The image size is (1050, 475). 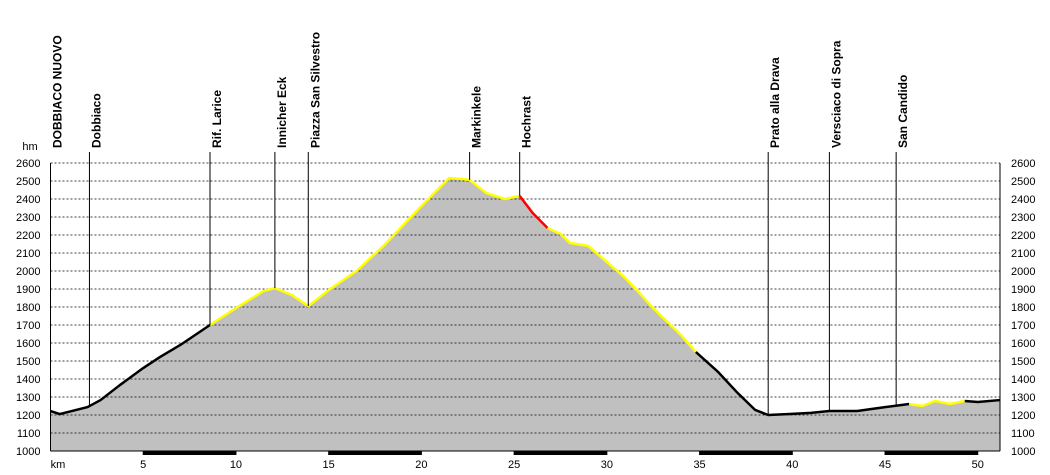 What do you see at coordinates (775, 102) in the screenshot?
I see `waypoint-label: Prato alla Drava` at bounding box center [775, 102].